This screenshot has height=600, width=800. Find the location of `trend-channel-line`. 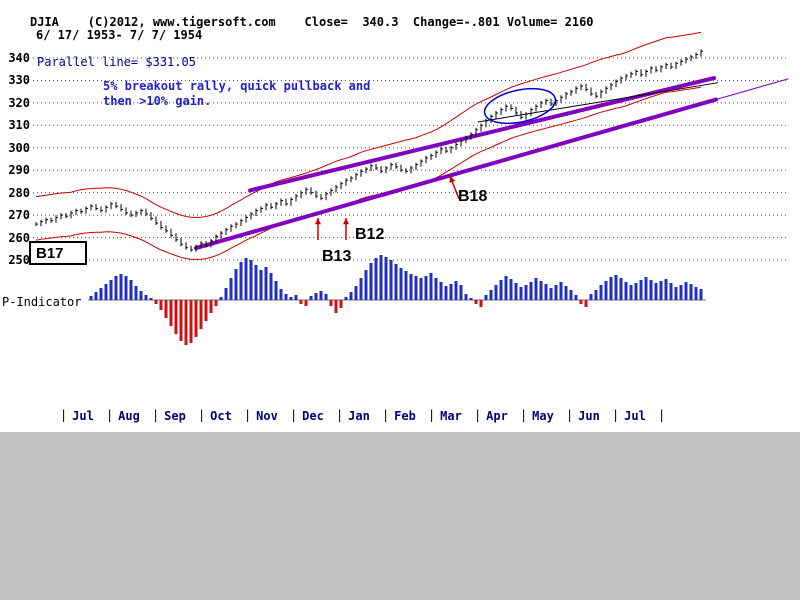

trend-channel-line is located at coordinates (482, 134).